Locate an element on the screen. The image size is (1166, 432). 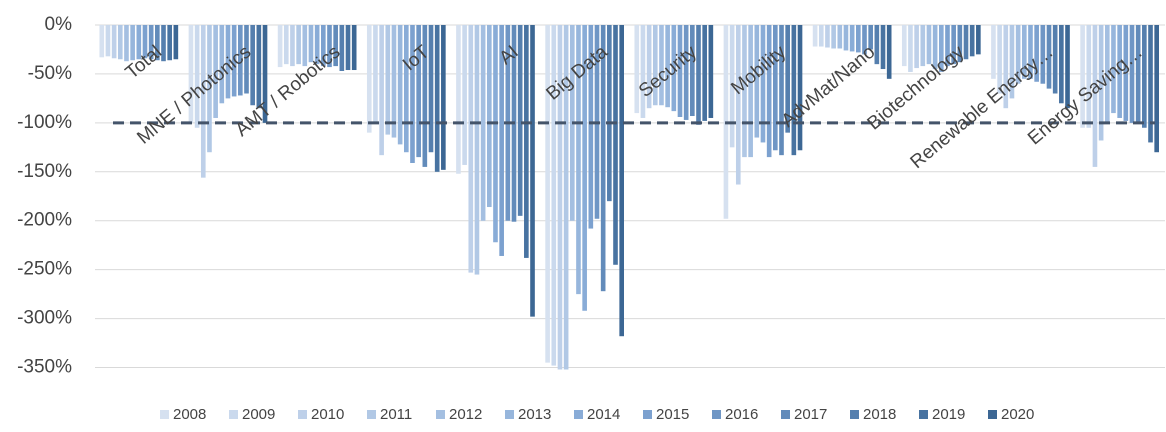
y-tick-label: -300% is located at coordinates (44, 318).